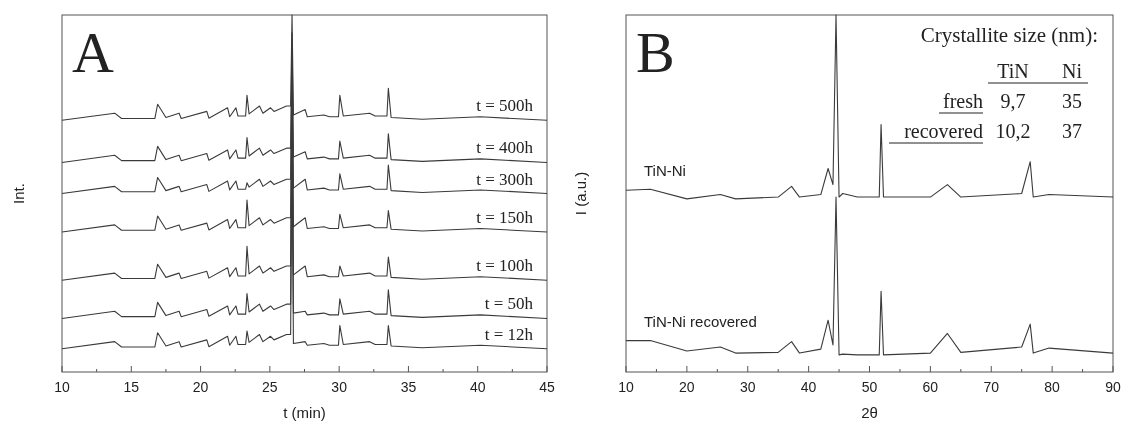 This screenshot has height=432, width=1121. What do you see at coordinates (547, 387) in the screenshot?
I see `x-tick-label: 45` at bounding box center [547, 387].